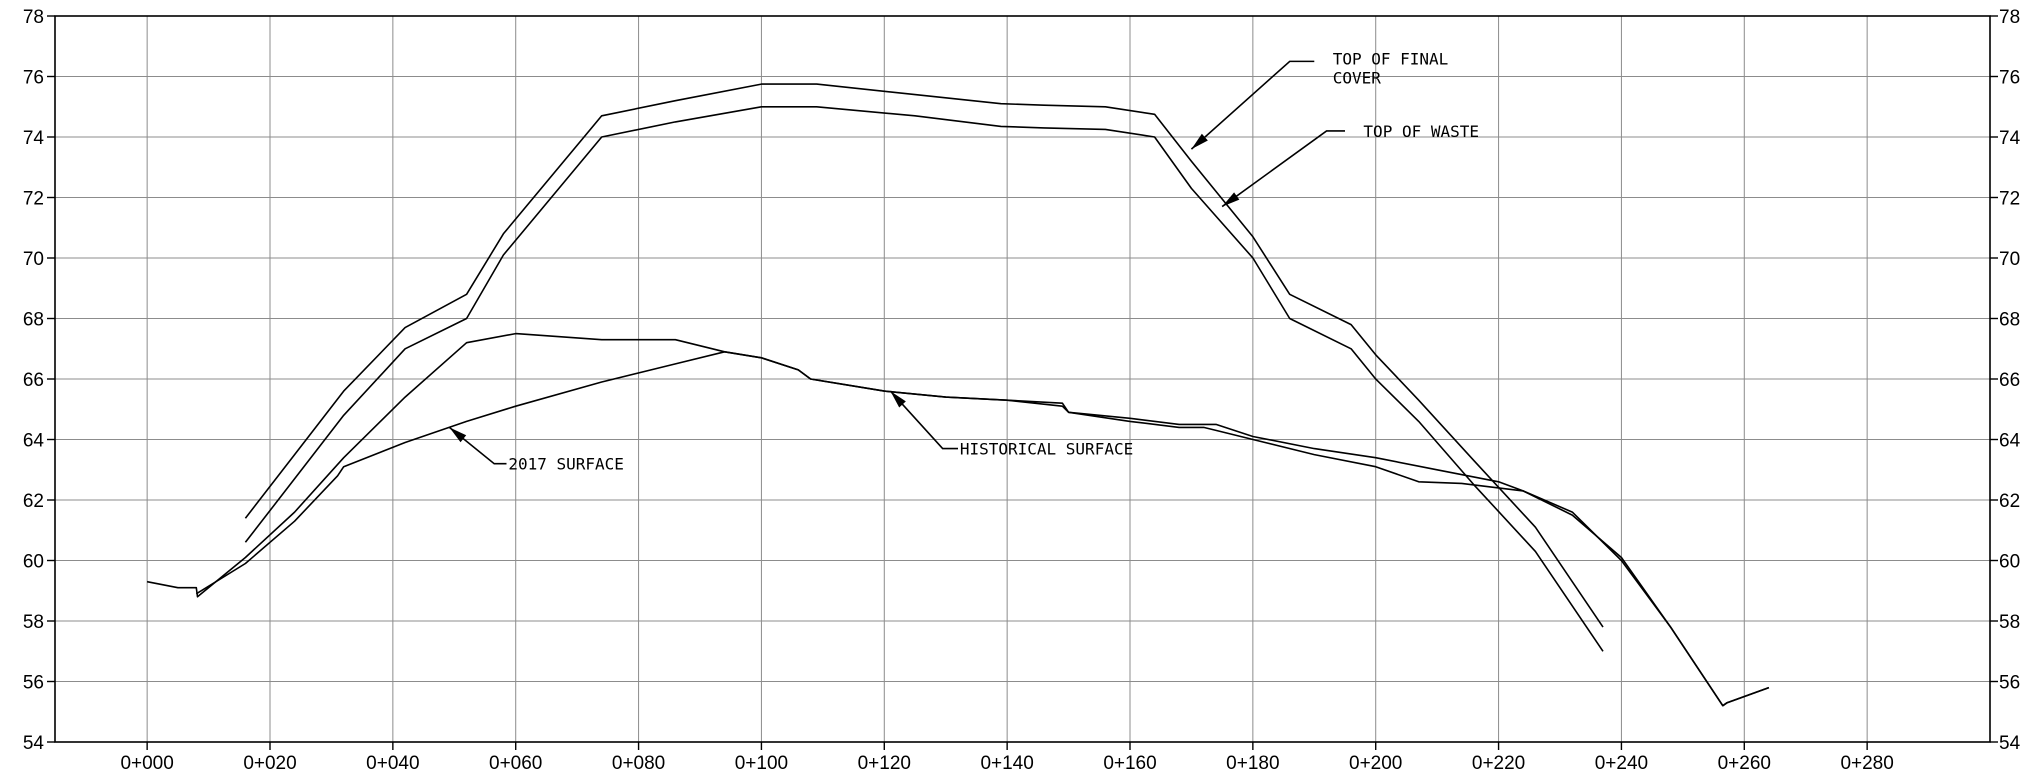 The width and height of the screenshot is (2025, 776). Describe the element at coordinates (1129, 763) in the screenshot. I see `x-tick-label: 0+160` at that location.